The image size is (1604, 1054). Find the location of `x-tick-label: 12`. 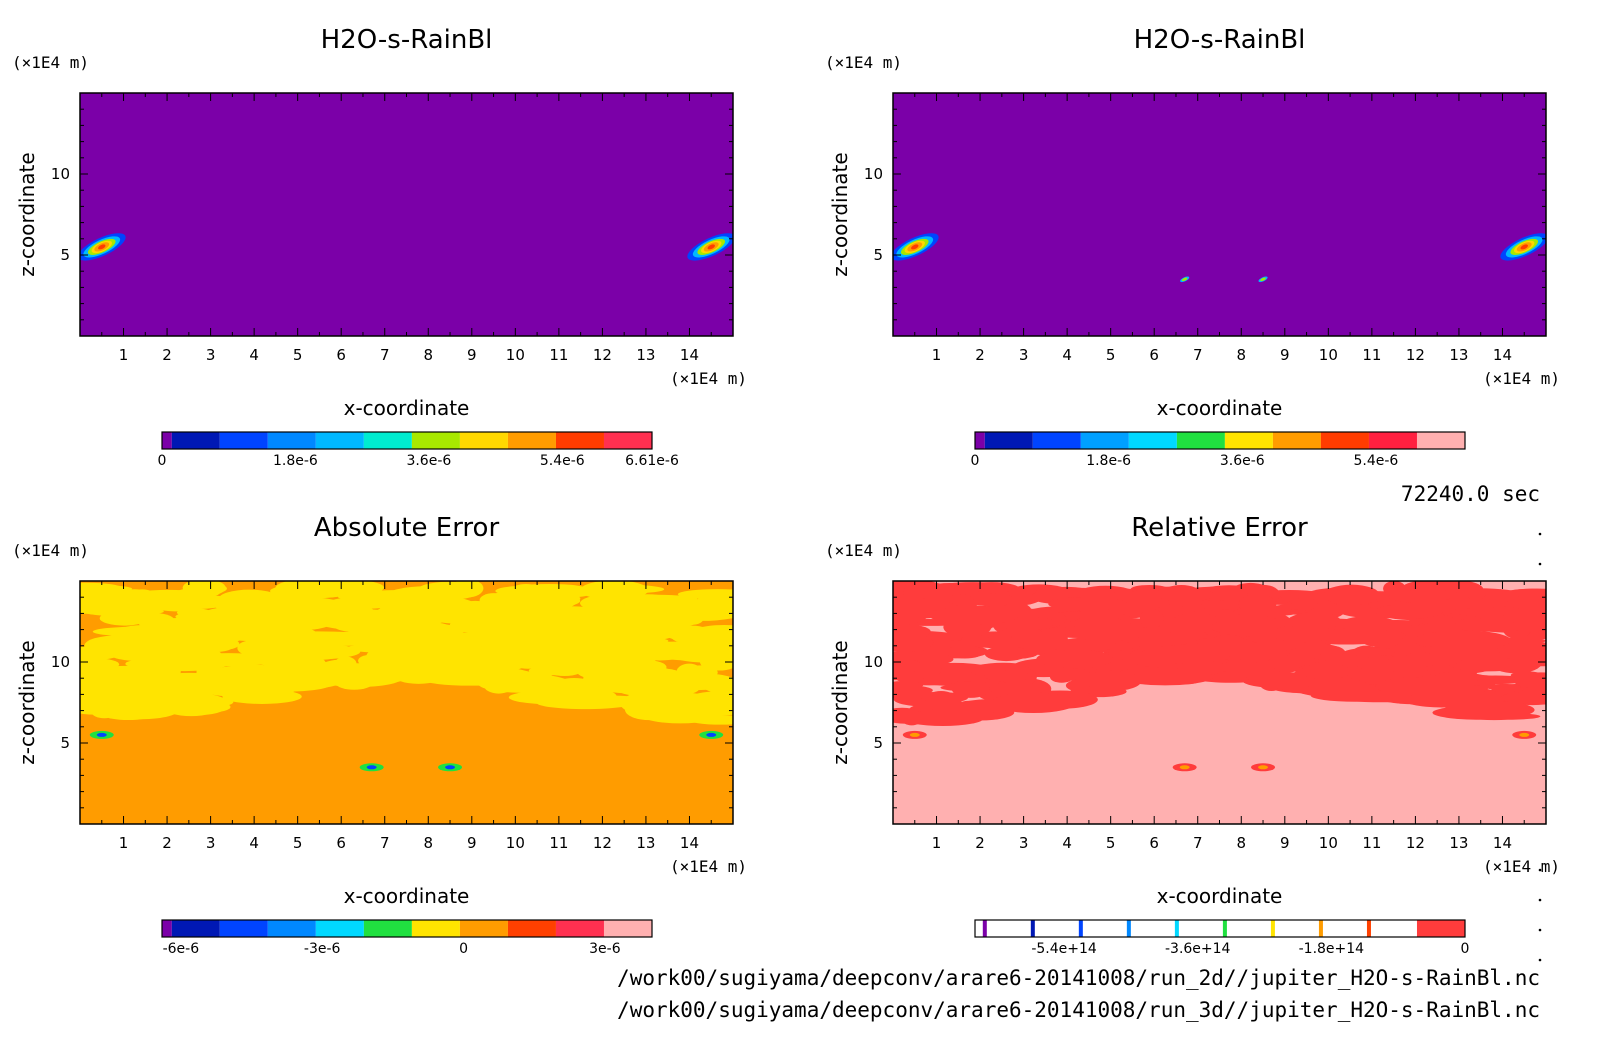

x-tick-label: 12 is located at coordinates (602, 355).